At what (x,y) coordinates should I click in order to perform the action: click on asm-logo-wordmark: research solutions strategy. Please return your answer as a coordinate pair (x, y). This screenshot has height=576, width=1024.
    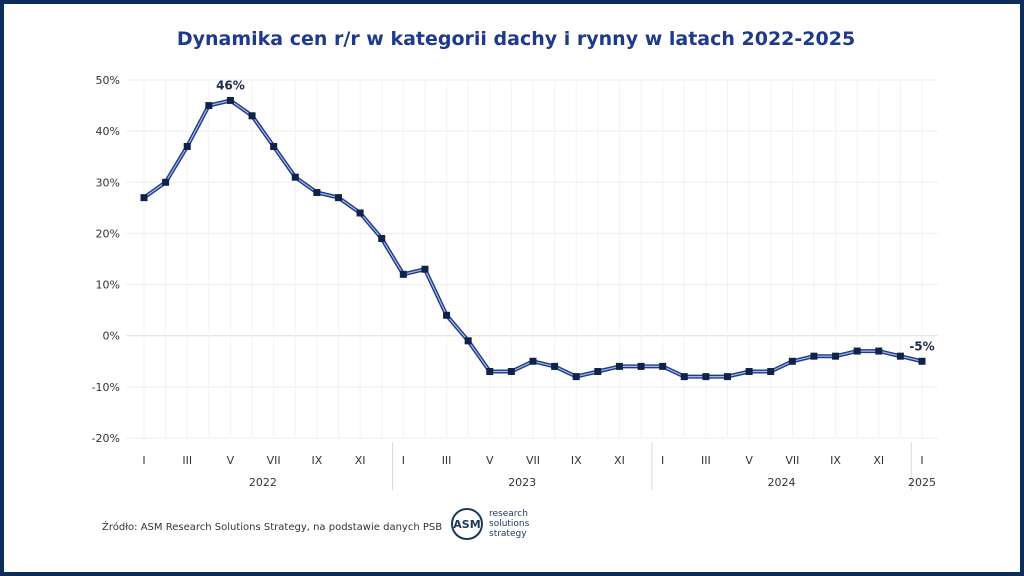
    Looking at the image, I should click on (509, 524).